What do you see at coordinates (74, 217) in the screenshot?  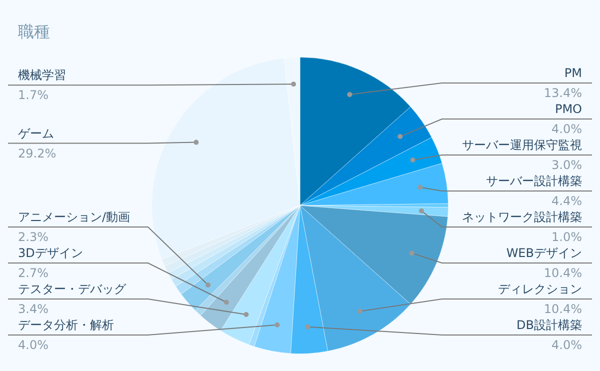 I see `slice-label: アニメーション/動画` at bounding box center [74, 217].